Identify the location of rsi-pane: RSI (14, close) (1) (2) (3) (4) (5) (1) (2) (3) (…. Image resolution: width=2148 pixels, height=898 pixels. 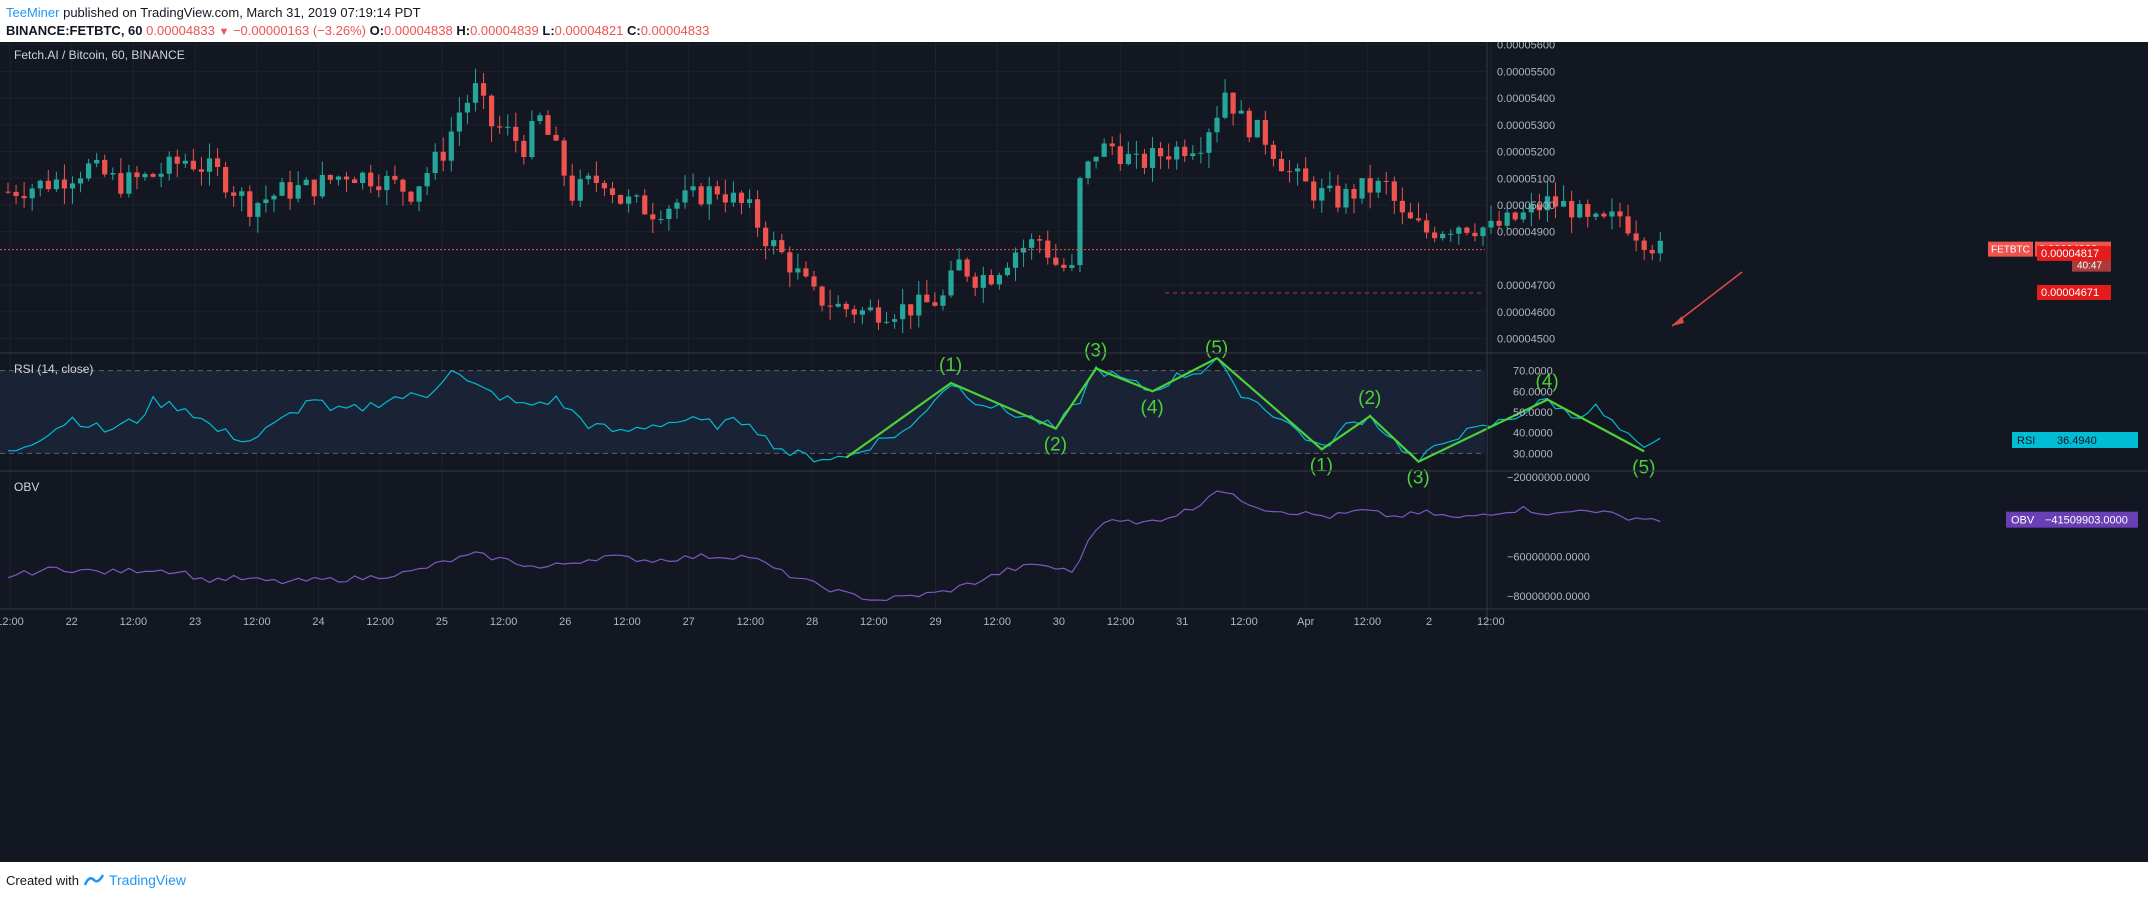
(830, 413).